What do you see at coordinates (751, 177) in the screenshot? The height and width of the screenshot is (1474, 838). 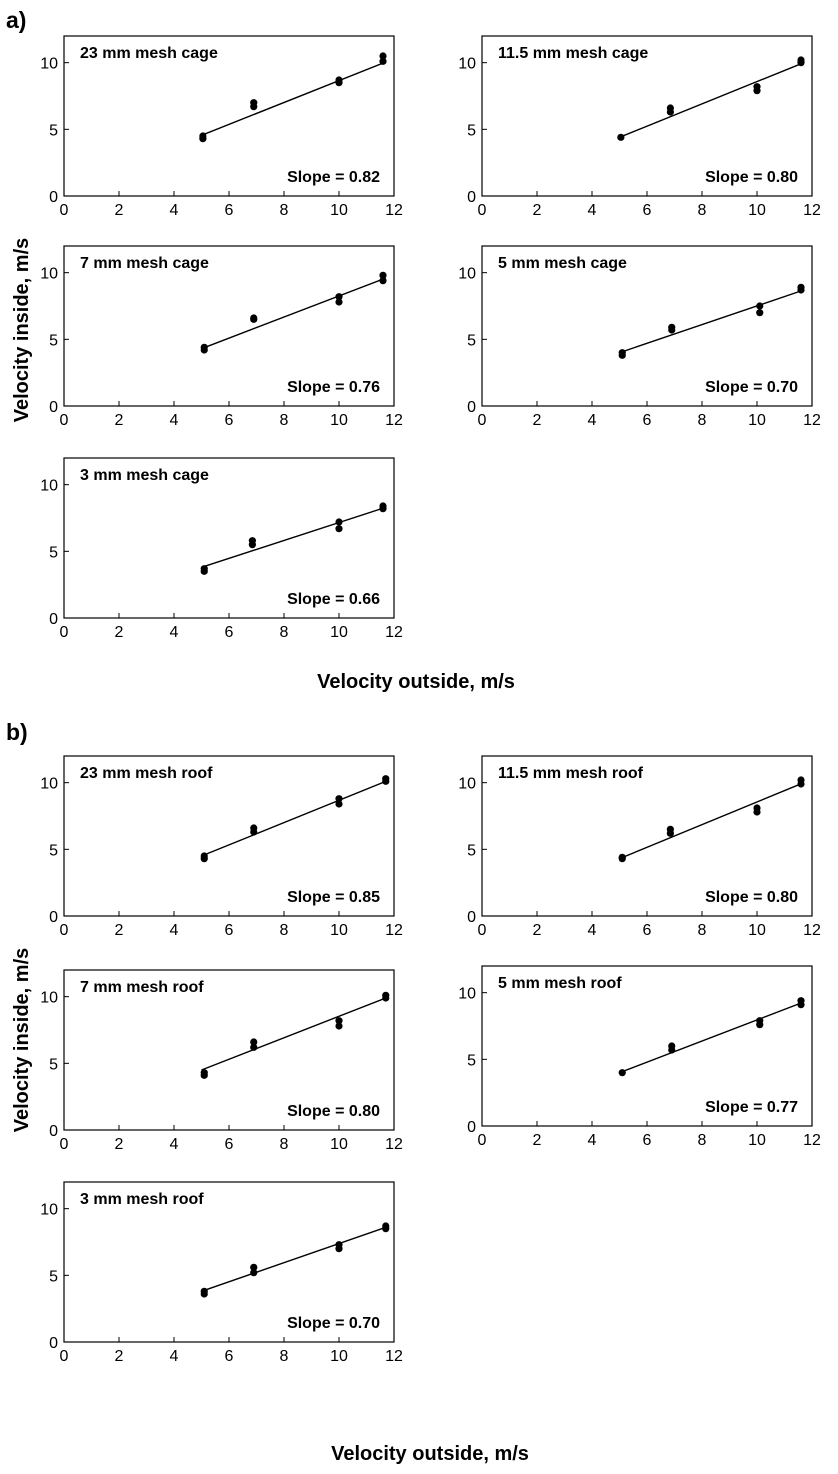 I see `slope-annotation: Slope = 0.80` at bounding box center [751, 177].